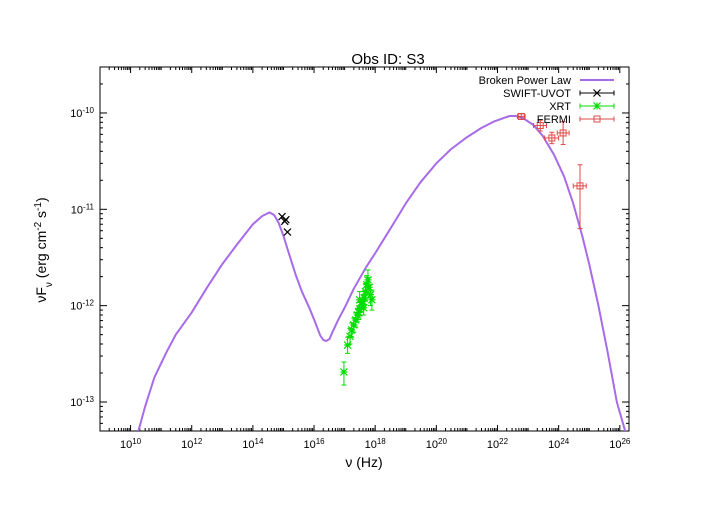 Image resolution: width=711 pixels, height=508 pixels. I want to click on x-tick-label: 1016, so click(314, 444).